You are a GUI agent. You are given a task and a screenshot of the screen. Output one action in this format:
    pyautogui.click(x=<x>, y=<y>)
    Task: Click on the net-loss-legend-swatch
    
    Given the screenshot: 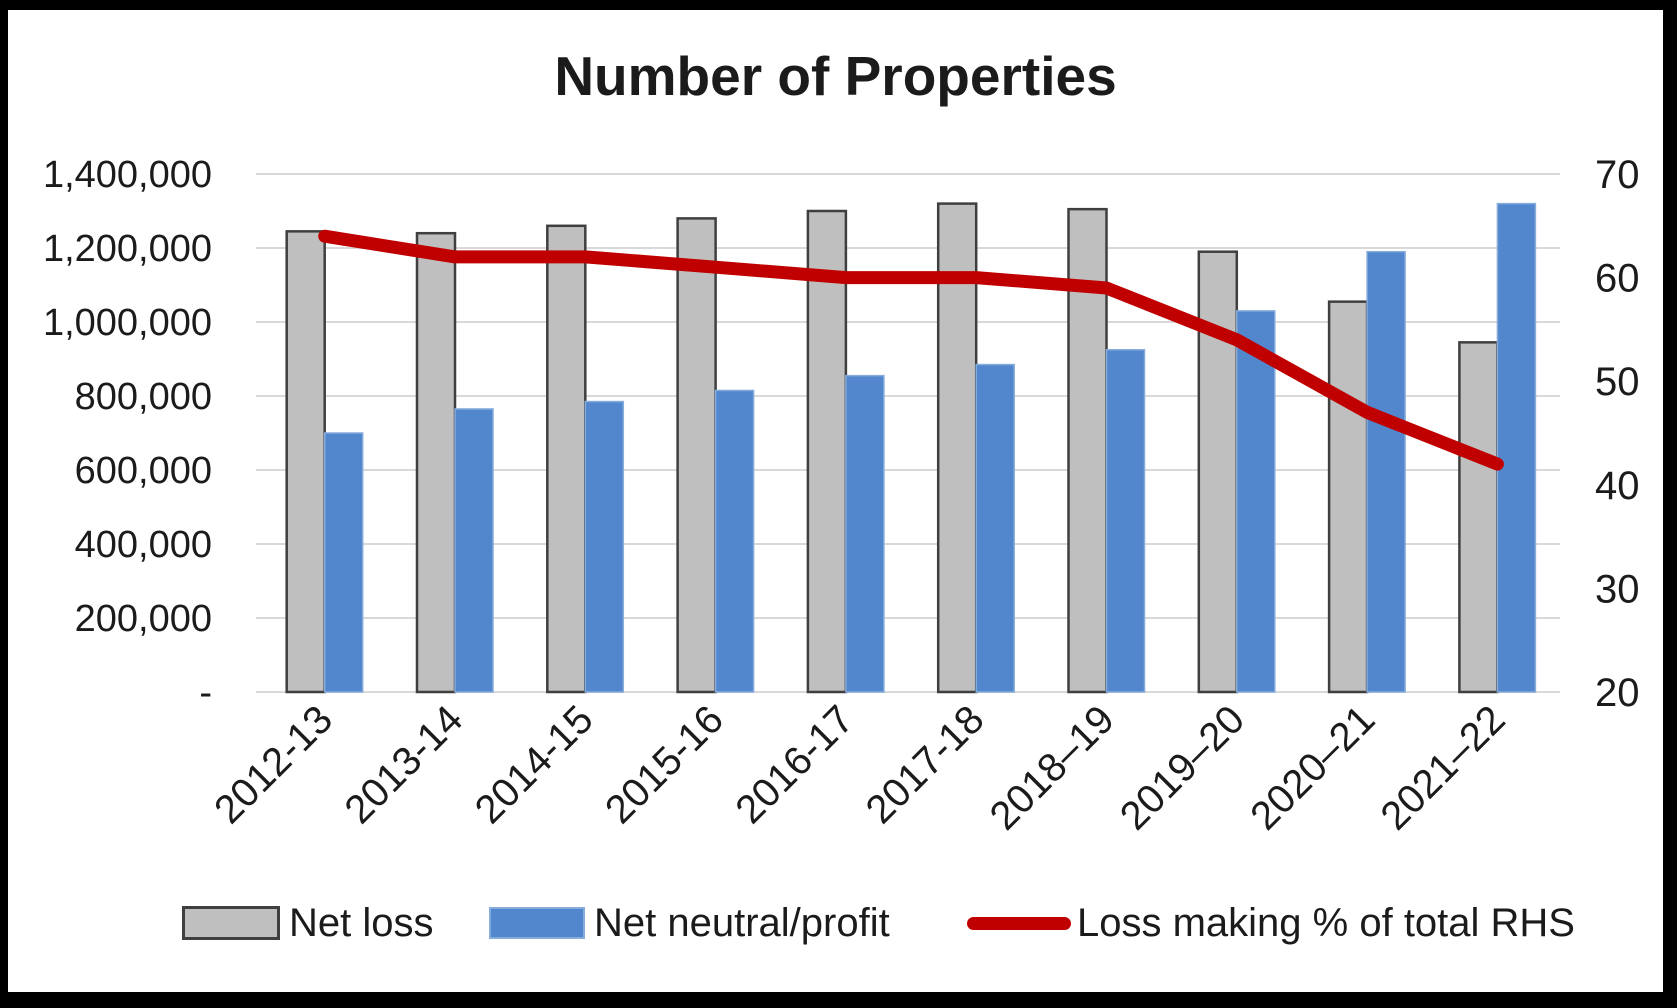 What is the action you would take?
    pyautogui.click(x=231, y=923)
    